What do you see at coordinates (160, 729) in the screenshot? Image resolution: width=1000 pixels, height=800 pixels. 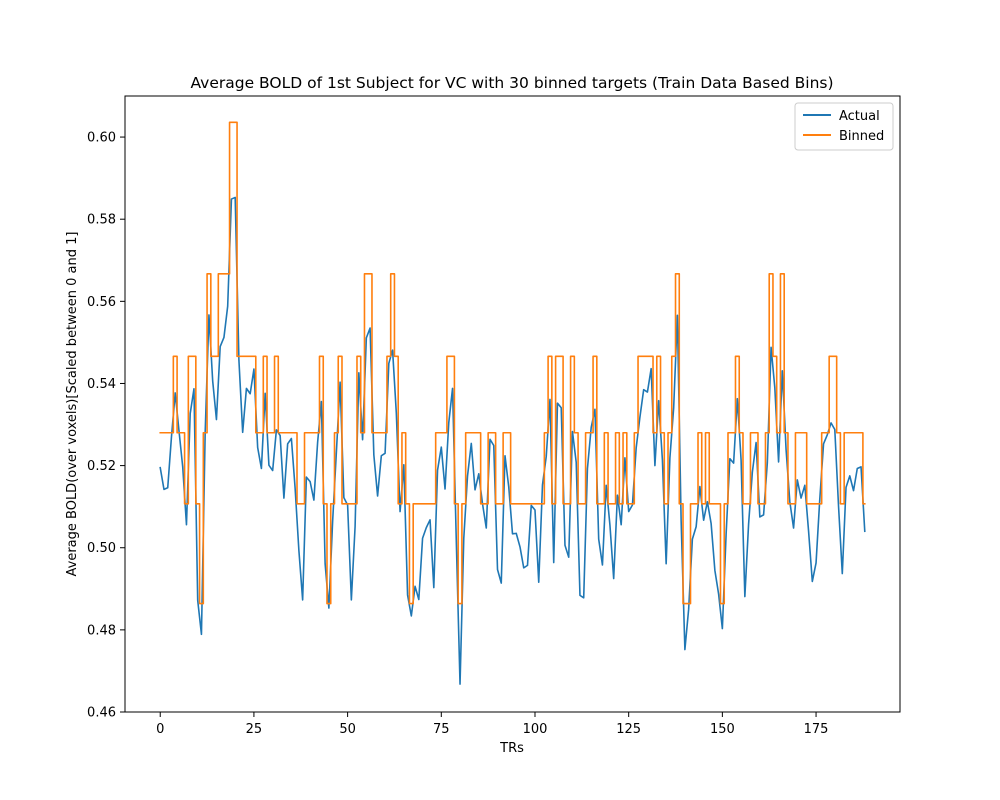 I see `x-tick-label: 0` at bounding box center [160, 729].